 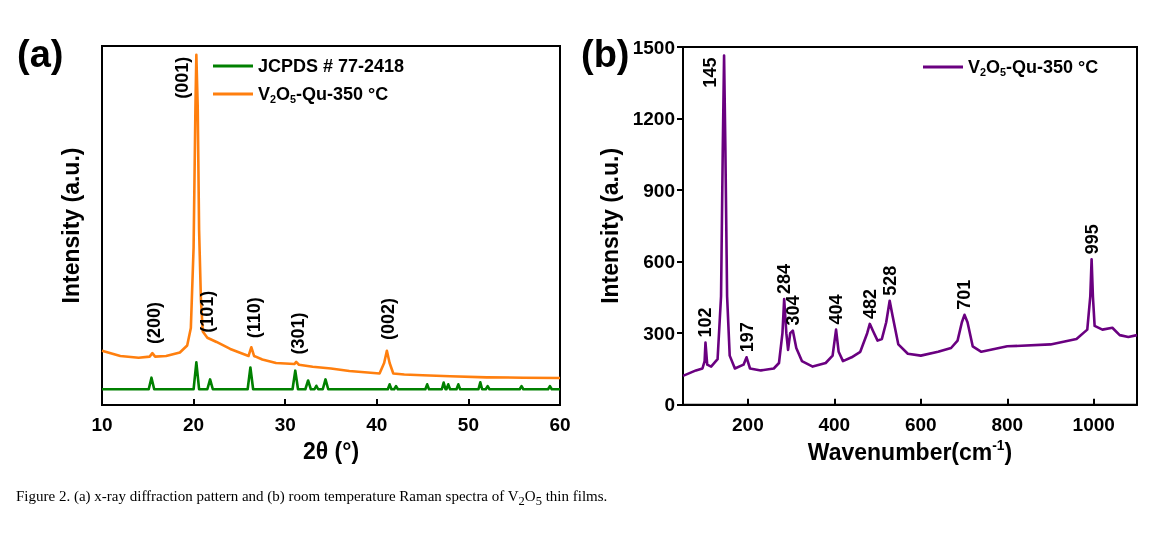 What do you see at coordinates (331, 66) in the screenshot?
I see `legend-label: JCPDS # 77-2418` at bounding box center [331, 66].